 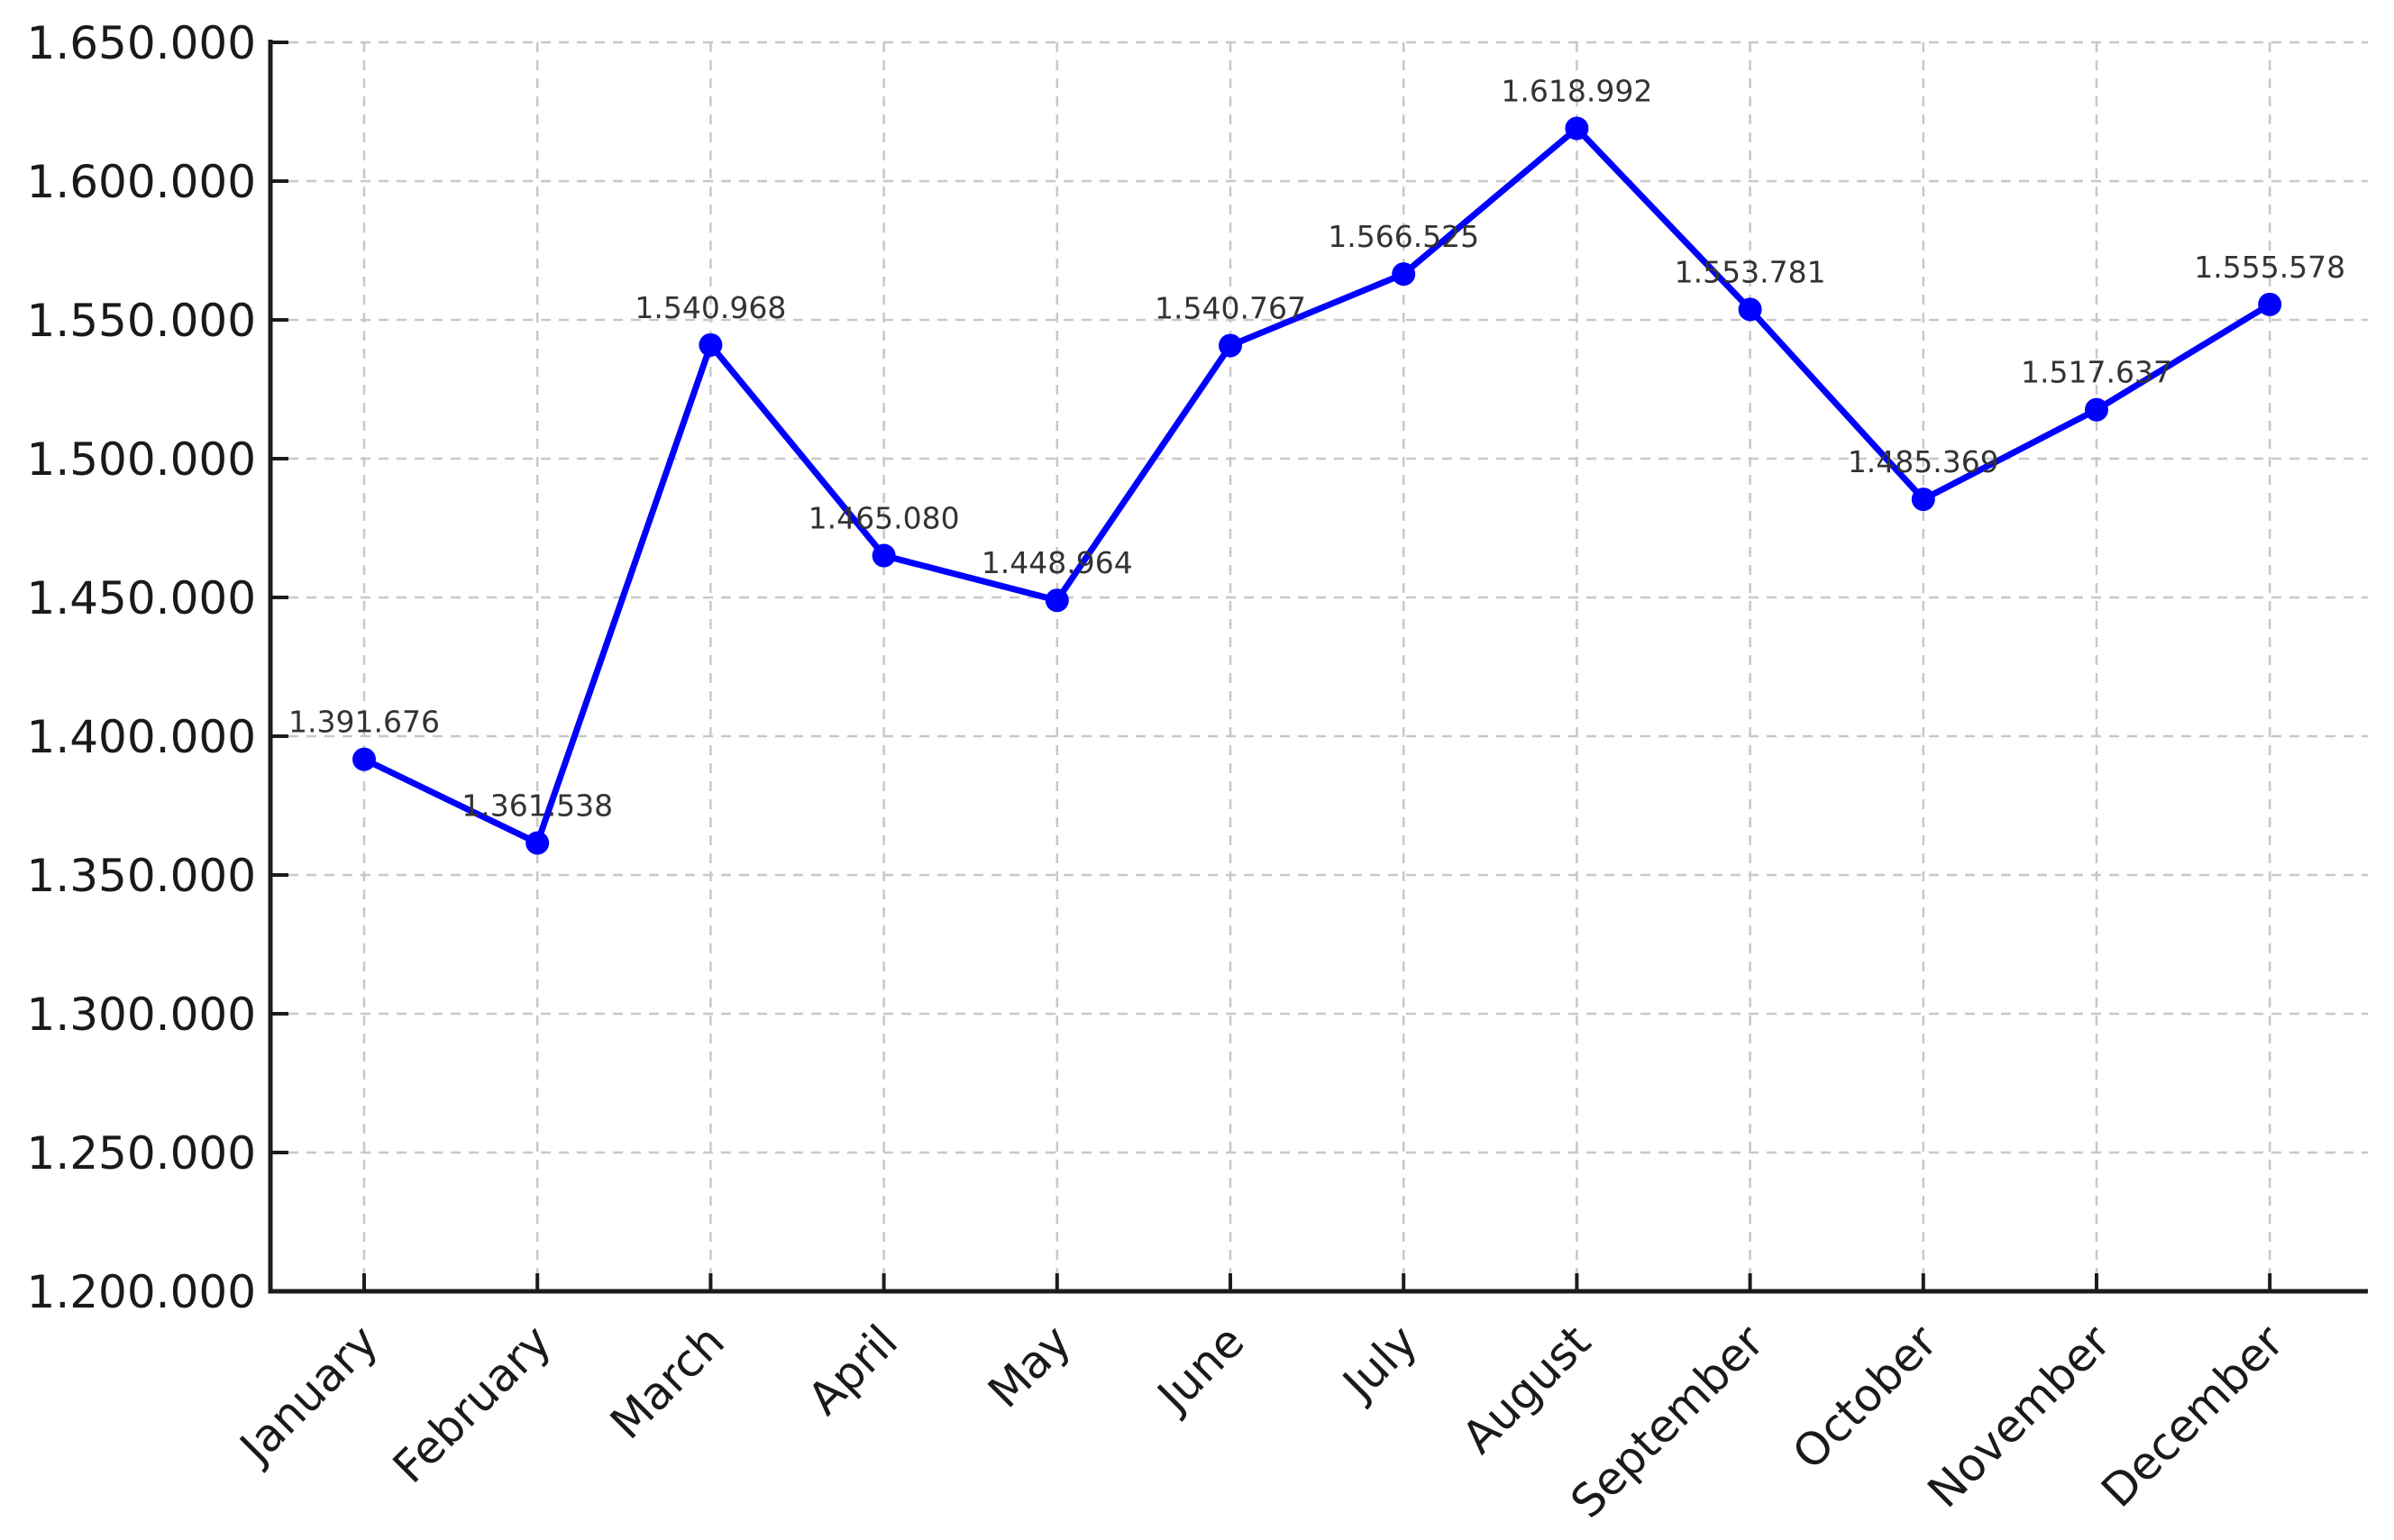 What do you see at coordinates (308, 1394) in the screenshot?
I see `x-tick-label: January` at bounding box center [308, 1394].